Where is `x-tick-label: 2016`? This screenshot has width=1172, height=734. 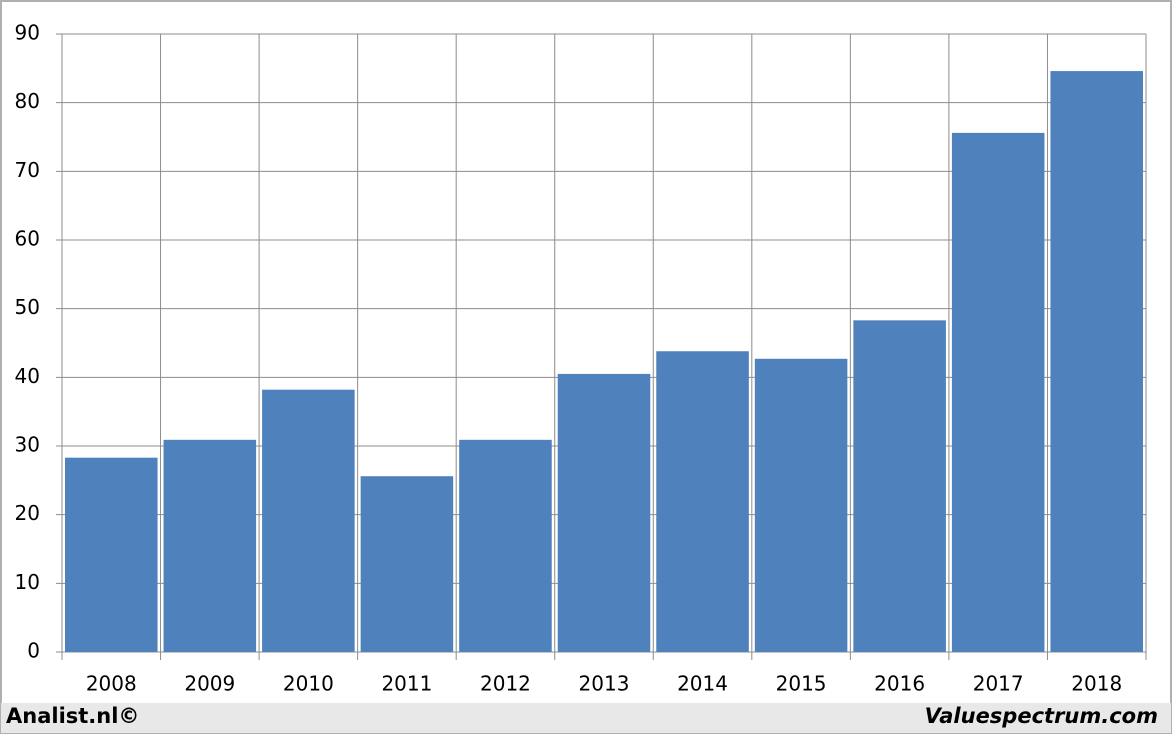 x-tick-label: 2016 is located at coordinates (899, 684).